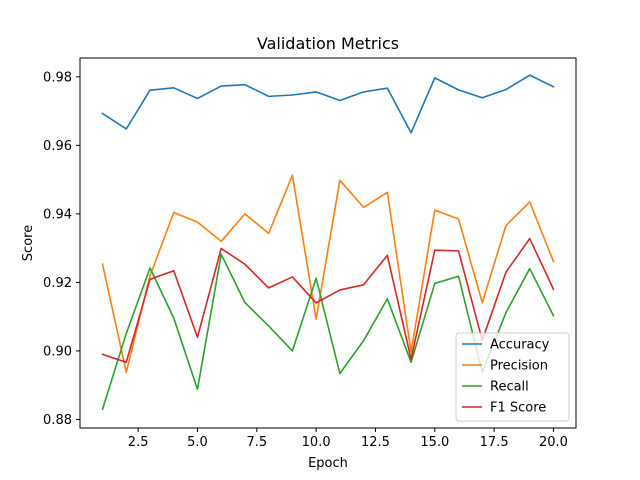  I want to click on x-axis: 2.5 5.0 7.5 10.0 12.5 15.0 17.5 20.0, so click(348, 439).